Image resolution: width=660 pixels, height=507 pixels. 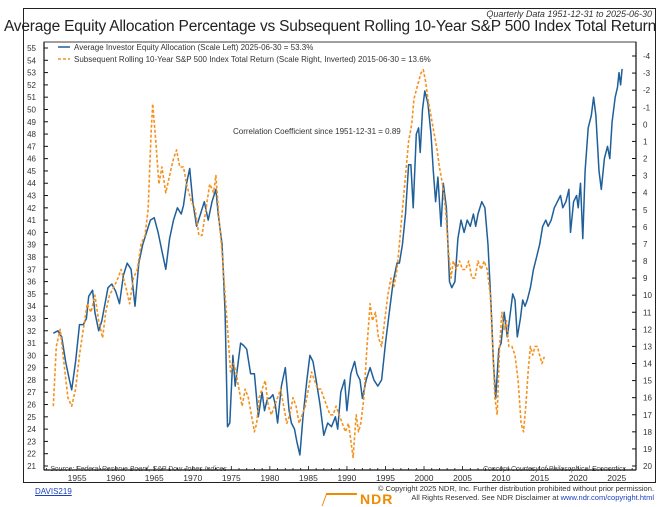 I want to click on ndr-logo-text: NDR, so click(x=377, y=499).